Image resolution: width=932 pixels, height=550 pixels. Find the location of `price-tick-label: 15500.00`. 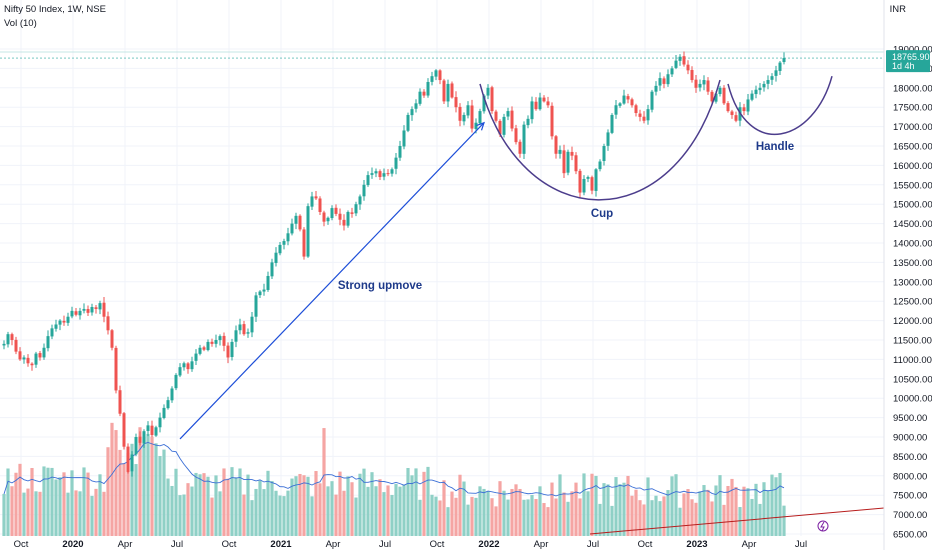

price-tick-label: 15500.00 is located at coordinates (912, 185).